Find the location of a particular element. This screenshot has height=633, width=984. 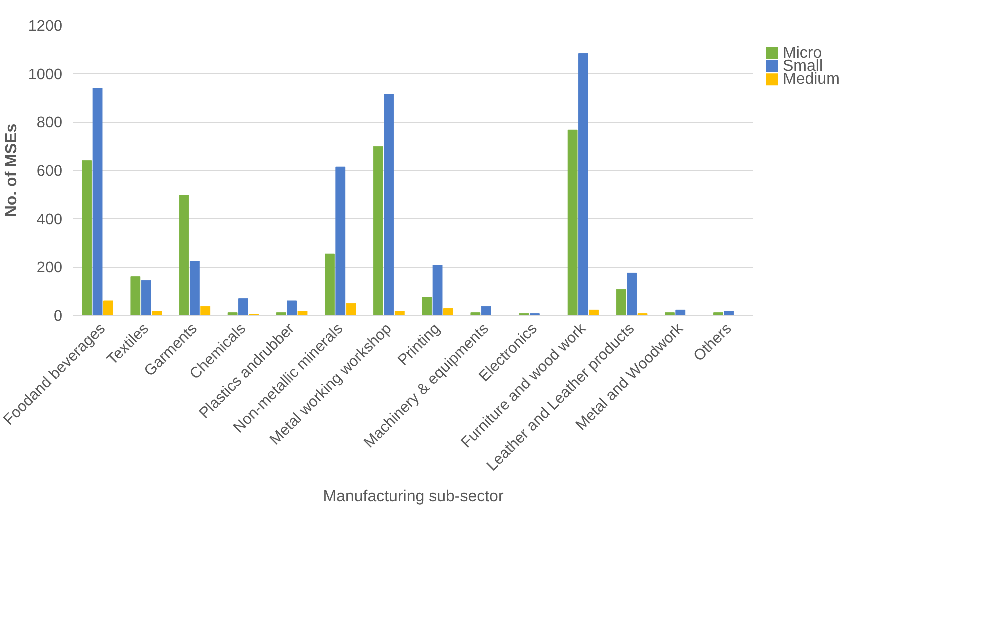

y-tick-label: 200 is located at coordinates (49, 268).